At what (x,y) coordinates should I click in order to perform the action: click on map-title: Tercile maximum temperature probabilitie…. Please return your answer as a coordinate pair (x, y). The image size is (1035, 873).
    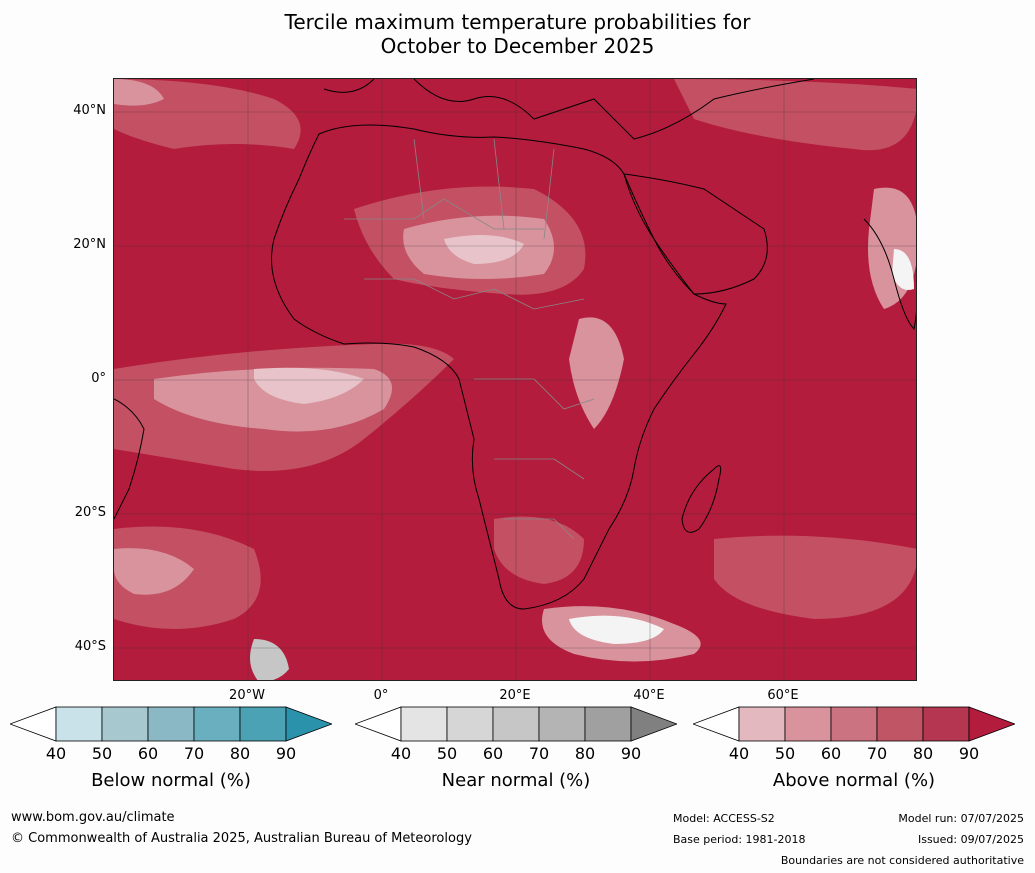
    Looking at the image, I should click on (517, 34).